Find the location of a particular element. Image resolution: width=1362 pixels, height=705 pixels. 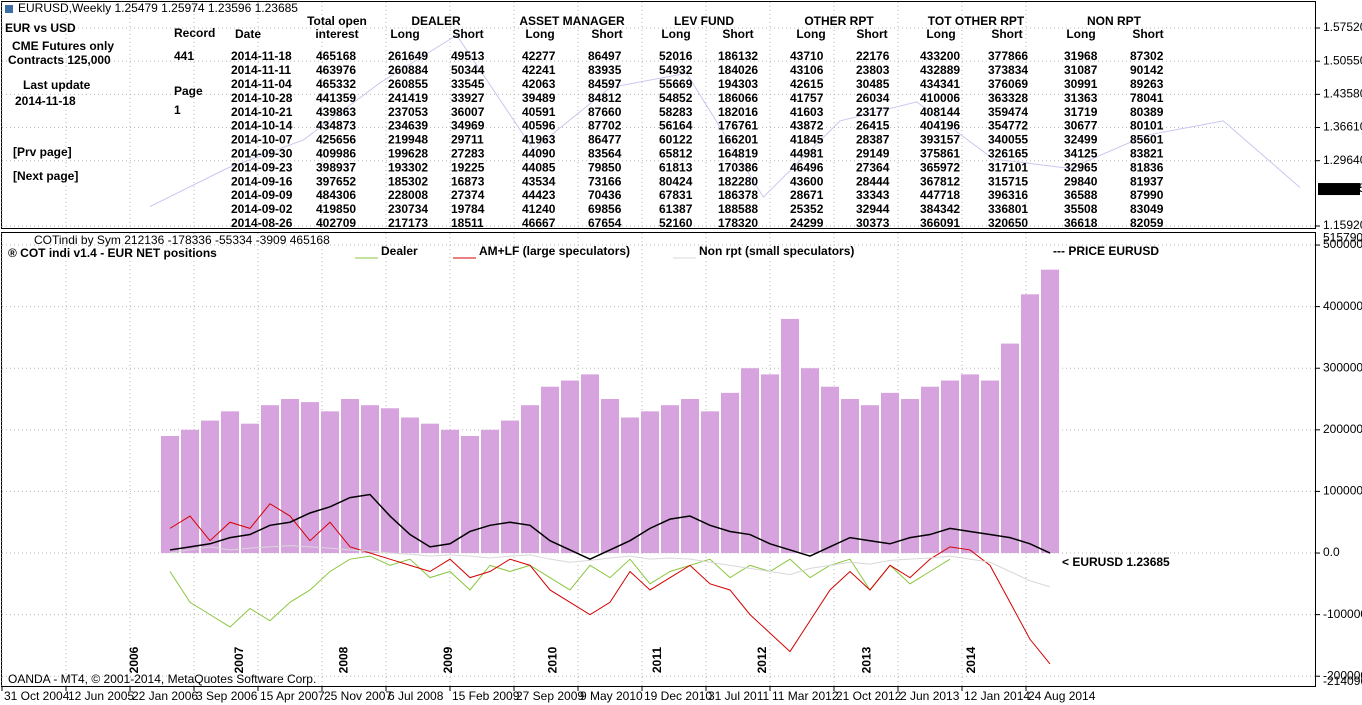

table-cell: 52016 is located at coordinates (676, 56).